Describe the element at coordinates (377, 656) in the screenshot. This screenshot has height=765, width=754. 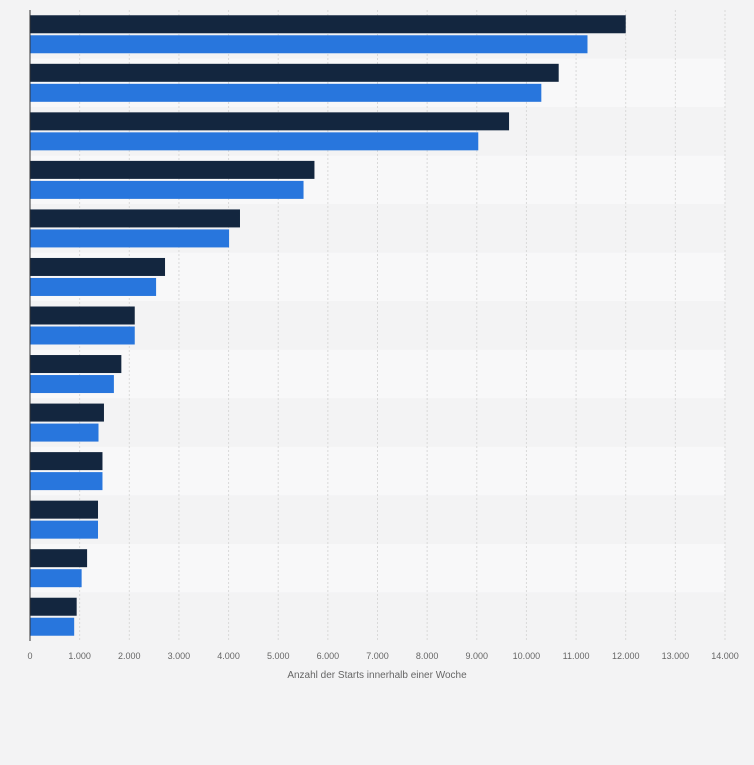
I see `x-tick-label: 7.000` at that location.